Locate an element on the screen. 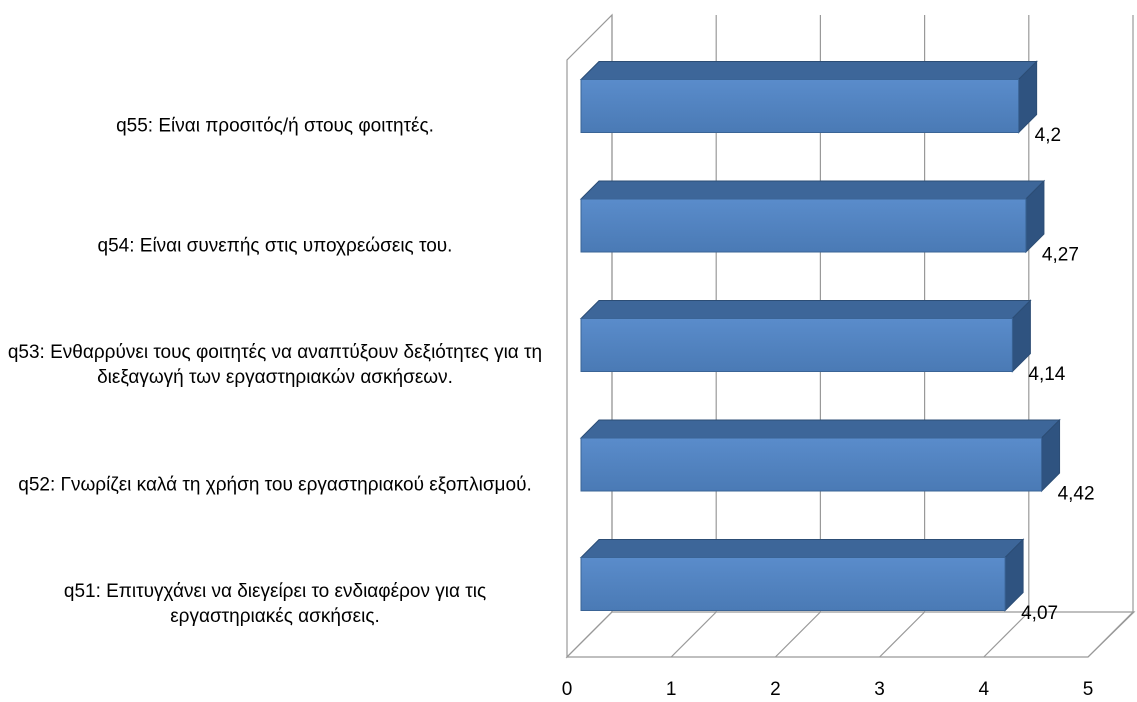 The image size is (1137, 702). data-label: 4,42 is located at coordinates (1076, 494).